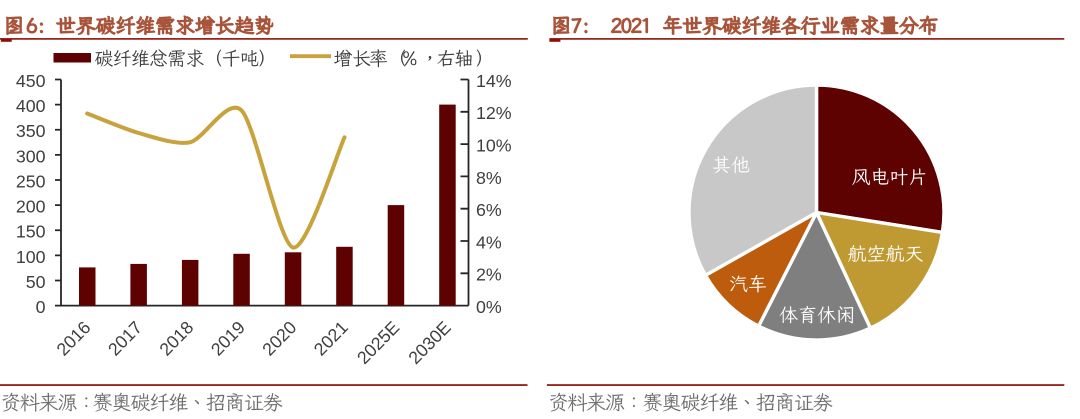 The width and height of the screenshot is (1080, 419). Describe the element at coordinates (31, 257) in the screenshot. I see `svg-text: 100` at that location.